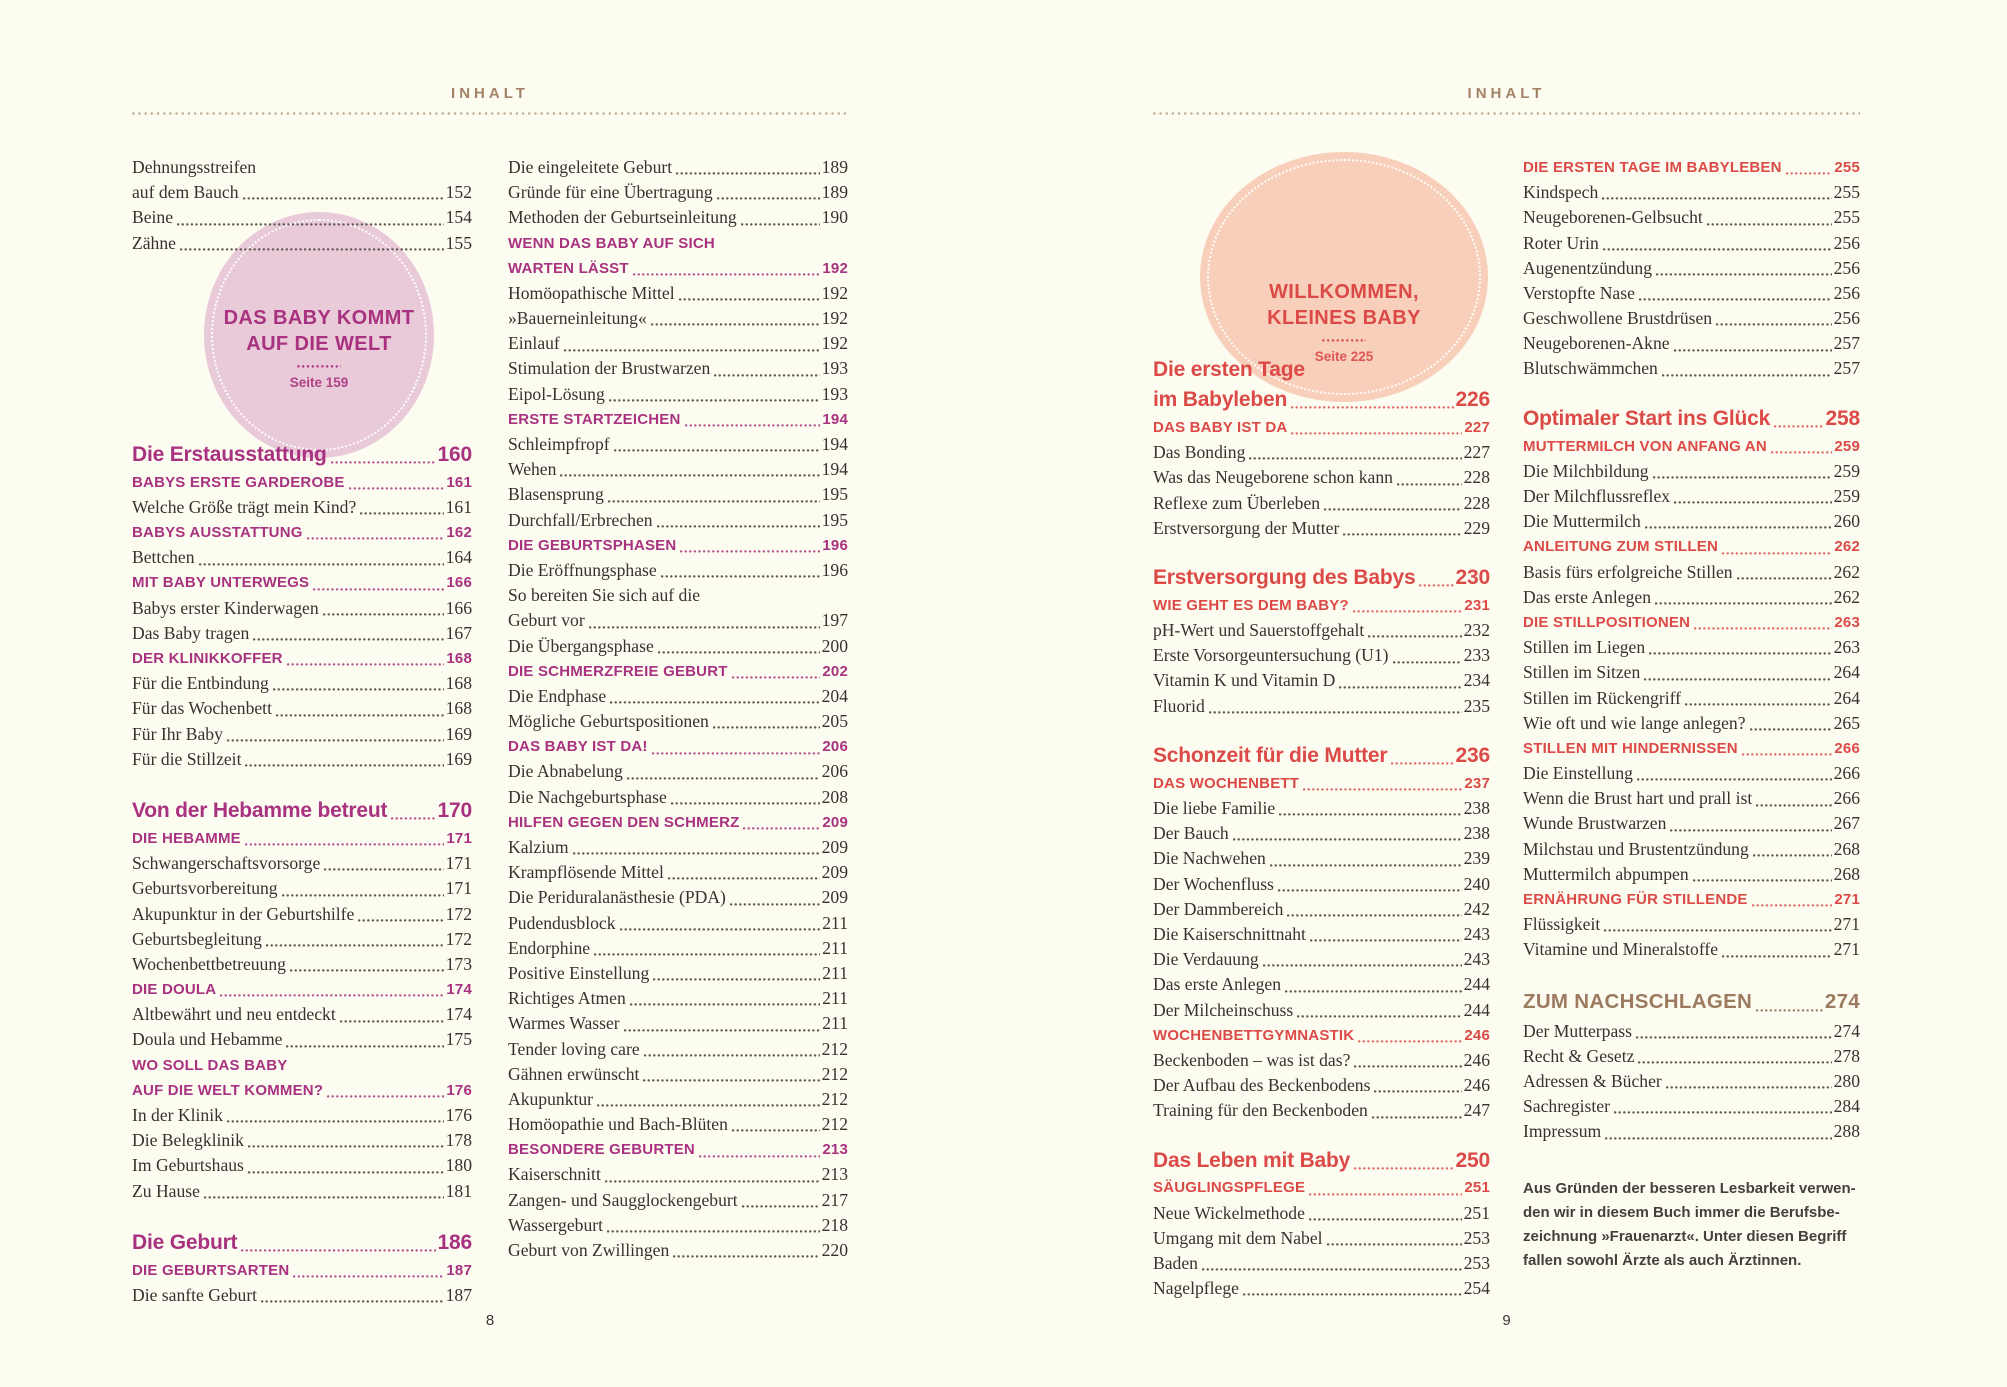 The image size is (2007, 1387). Describe the element at coordinates (1635, 900) in the screenshot. I see `toc-entry-label: ERNÄHRUNG FÜR STILLENDE` at that location.